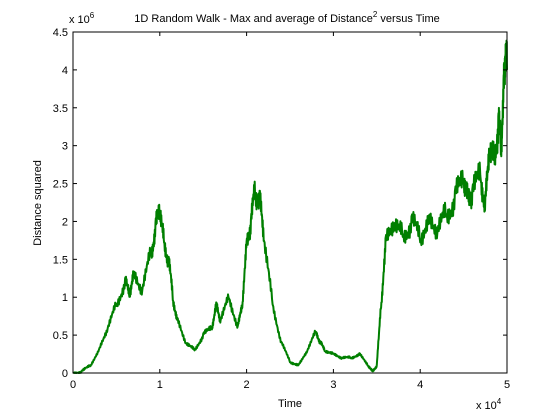  What do you see at coordinates (82, 18) in the screenshot?
I see `y-multiplier: x 106` at bounding box center [82, 18].